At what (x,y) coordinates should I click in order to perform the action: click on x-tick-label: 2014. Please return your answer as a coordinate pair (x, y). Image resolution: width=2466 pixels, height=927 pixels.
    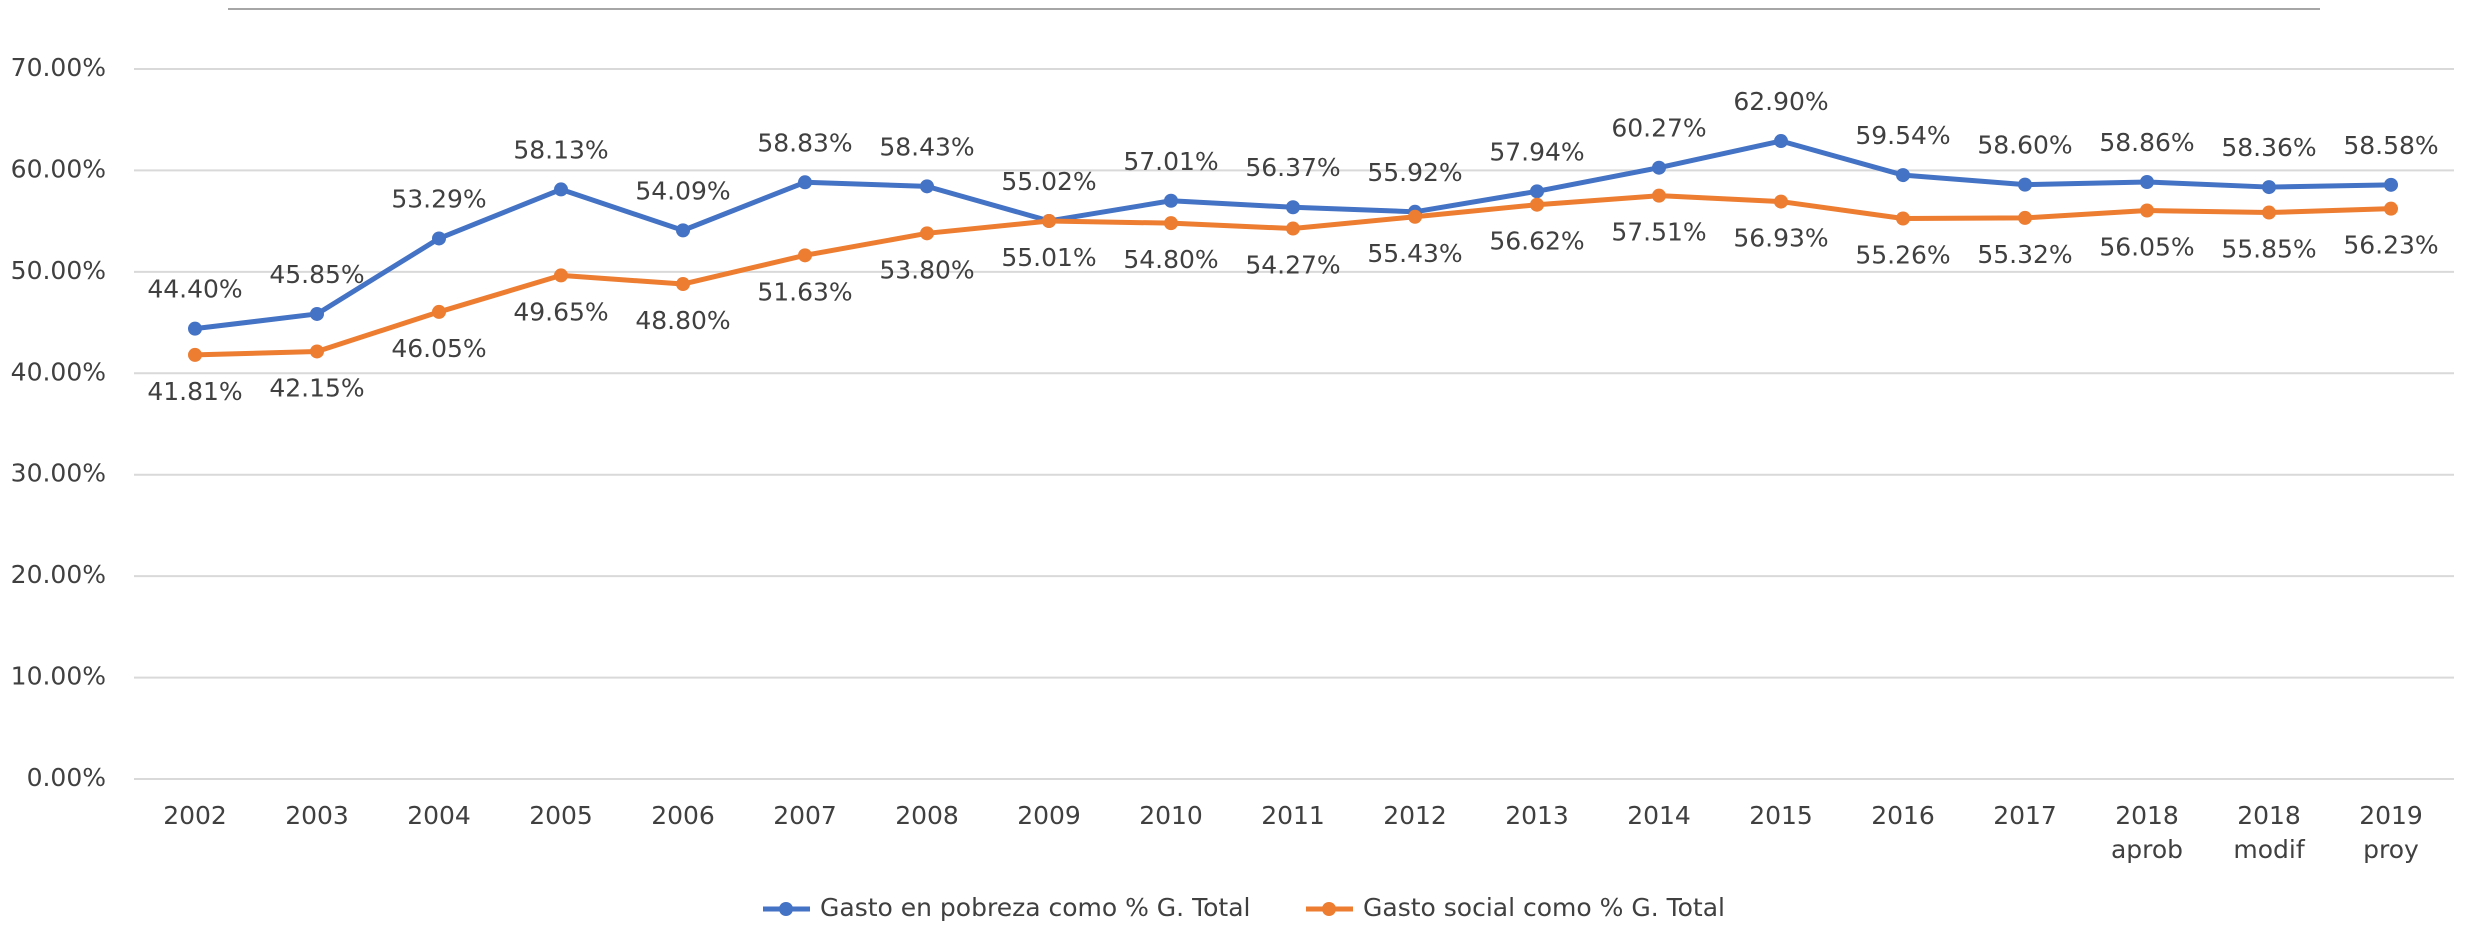
    Looking at the image, I should click on (1659, 815).